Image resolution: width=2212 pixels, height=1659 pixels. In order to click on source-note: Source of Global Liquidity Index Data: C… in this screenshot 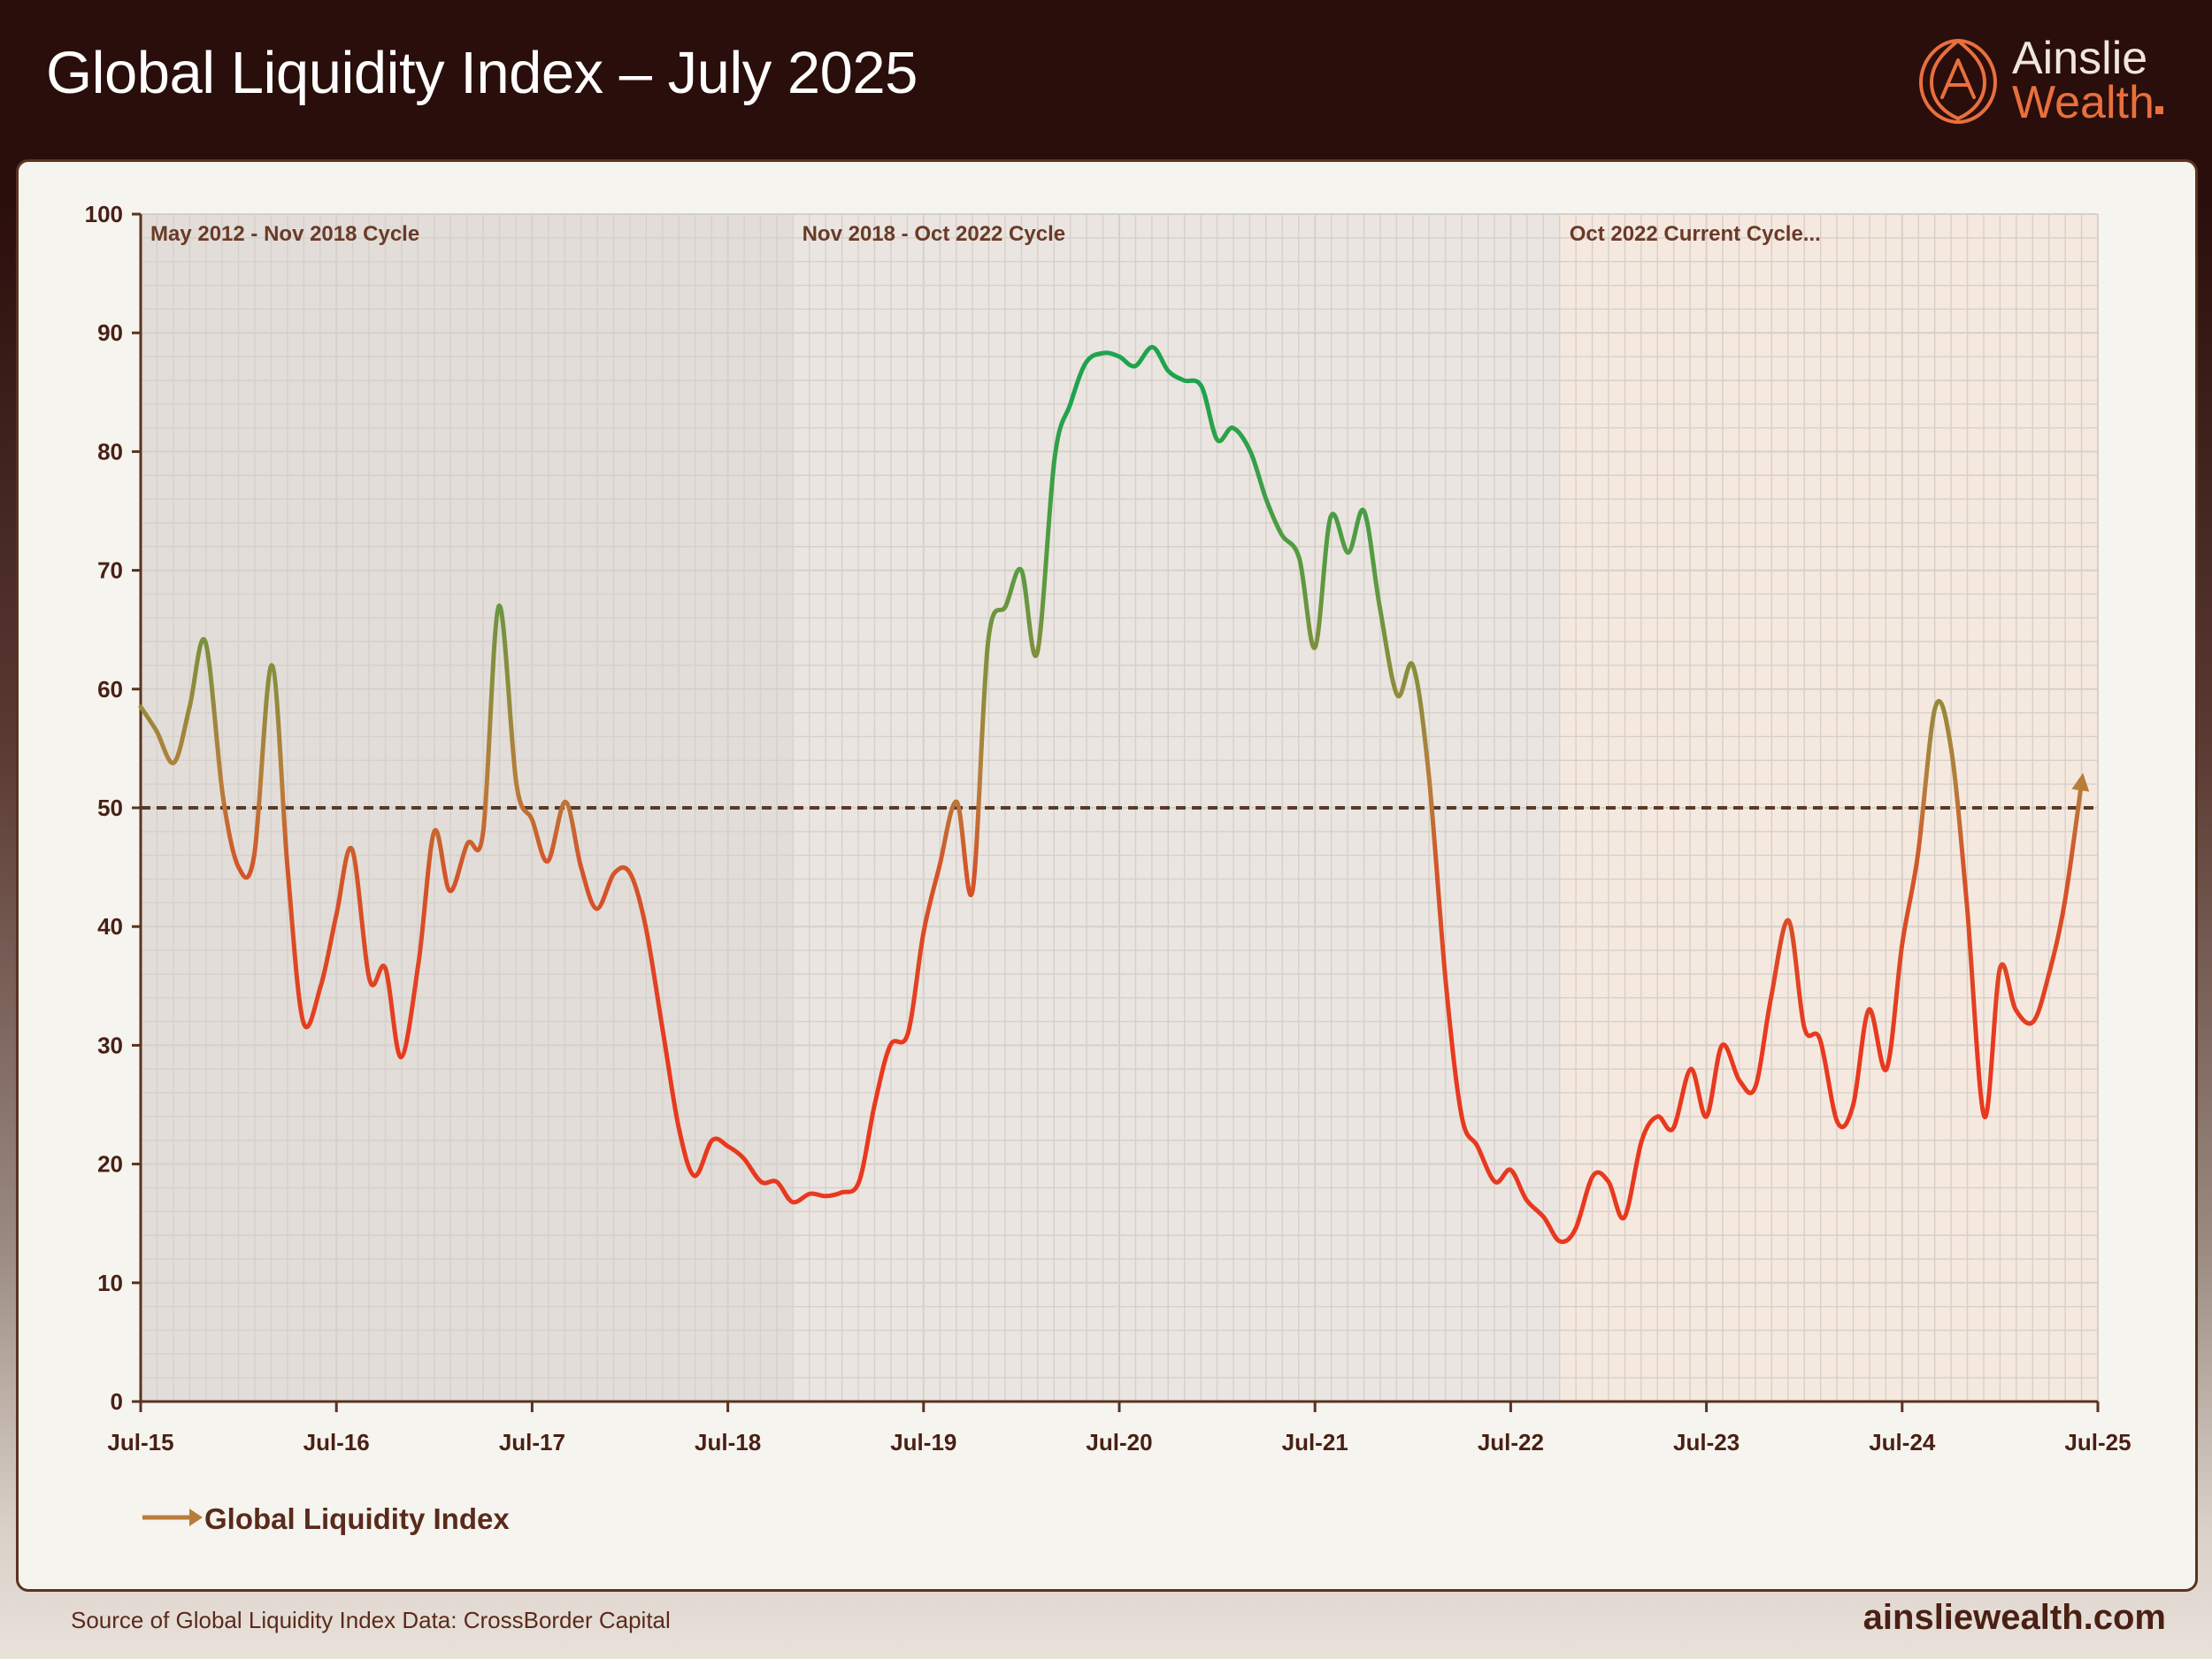, I will do `click(371, 1620)`.